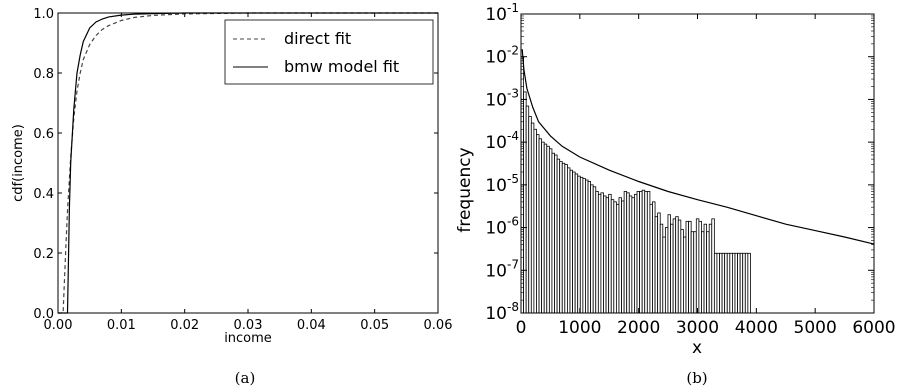 This screenshot has height=392, width=901. I want to click on histogram-bar, so click(749, 283).